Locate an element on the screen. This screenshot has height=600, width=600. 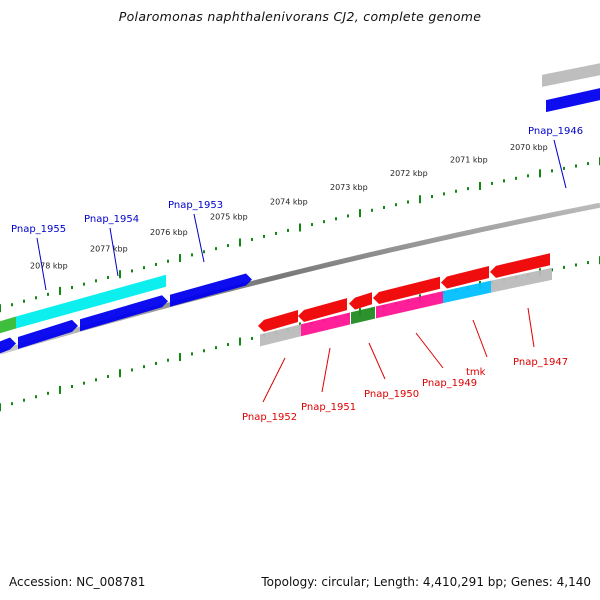
forward-gene-label: Pnap_1946 is located at coordinates (555, 131).